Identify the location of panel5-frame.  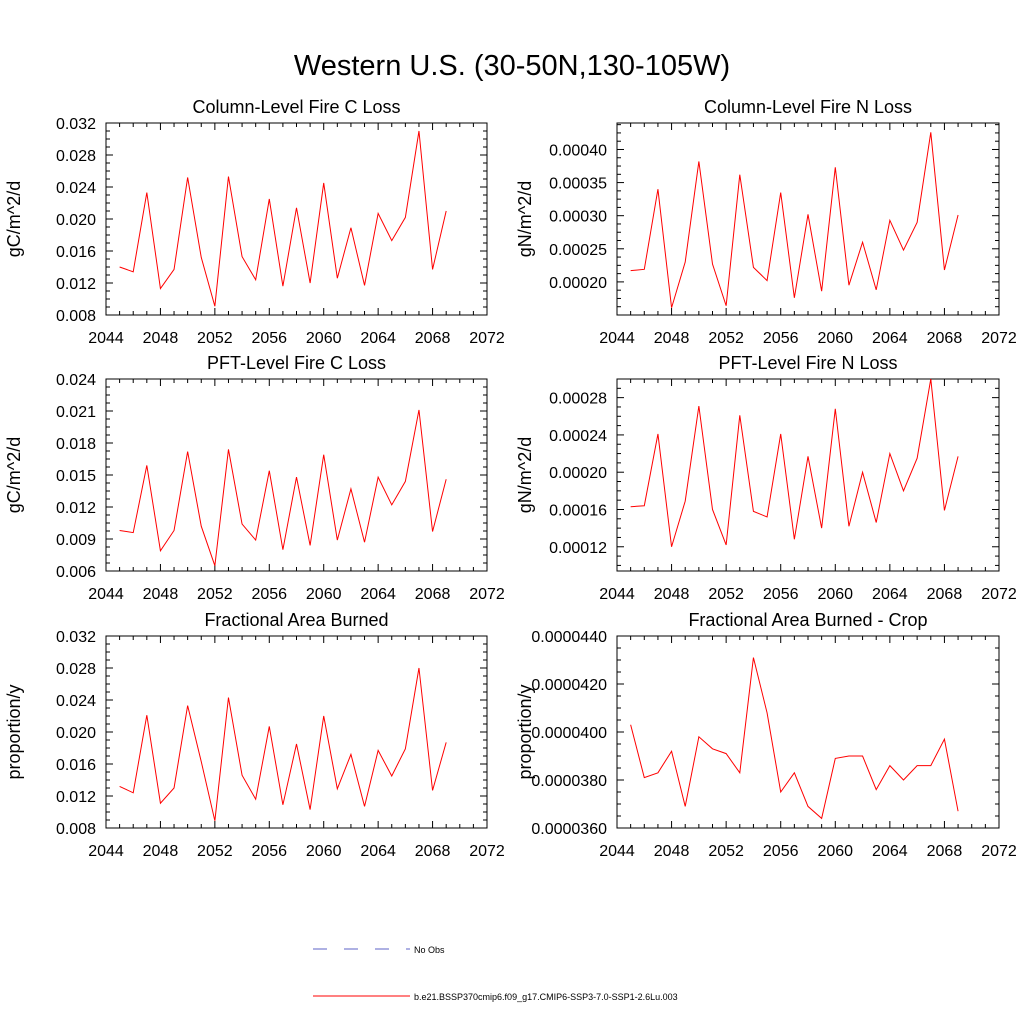
(296, 732).